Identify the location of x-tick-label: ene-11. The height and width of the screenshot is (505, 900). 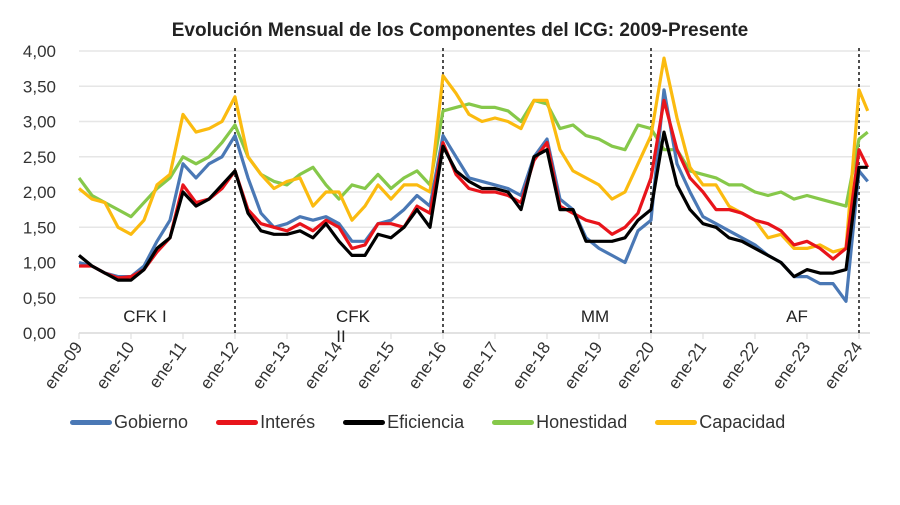
(167, 364).